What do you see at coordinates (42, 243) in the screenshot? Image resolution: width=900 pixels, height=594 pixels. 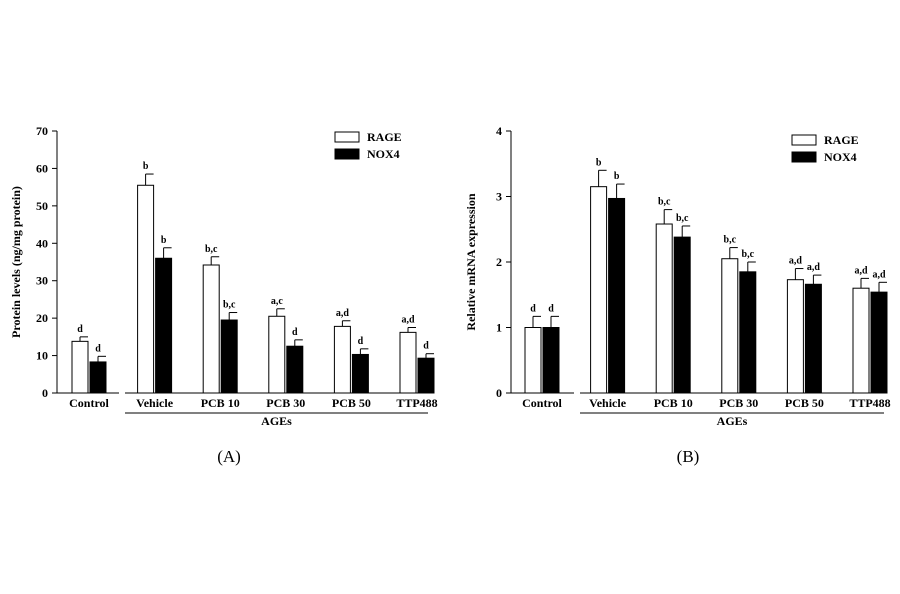 I see `y-tick-label: 40` at bounding box center [42, 243].